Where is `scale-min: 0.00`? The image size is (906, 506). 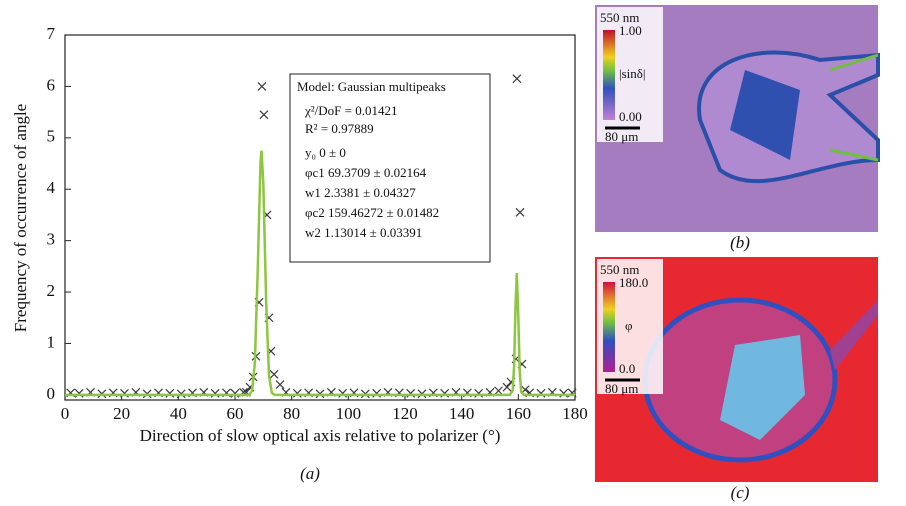 scale-min: 0.00 is located at coordinates (630, 116).